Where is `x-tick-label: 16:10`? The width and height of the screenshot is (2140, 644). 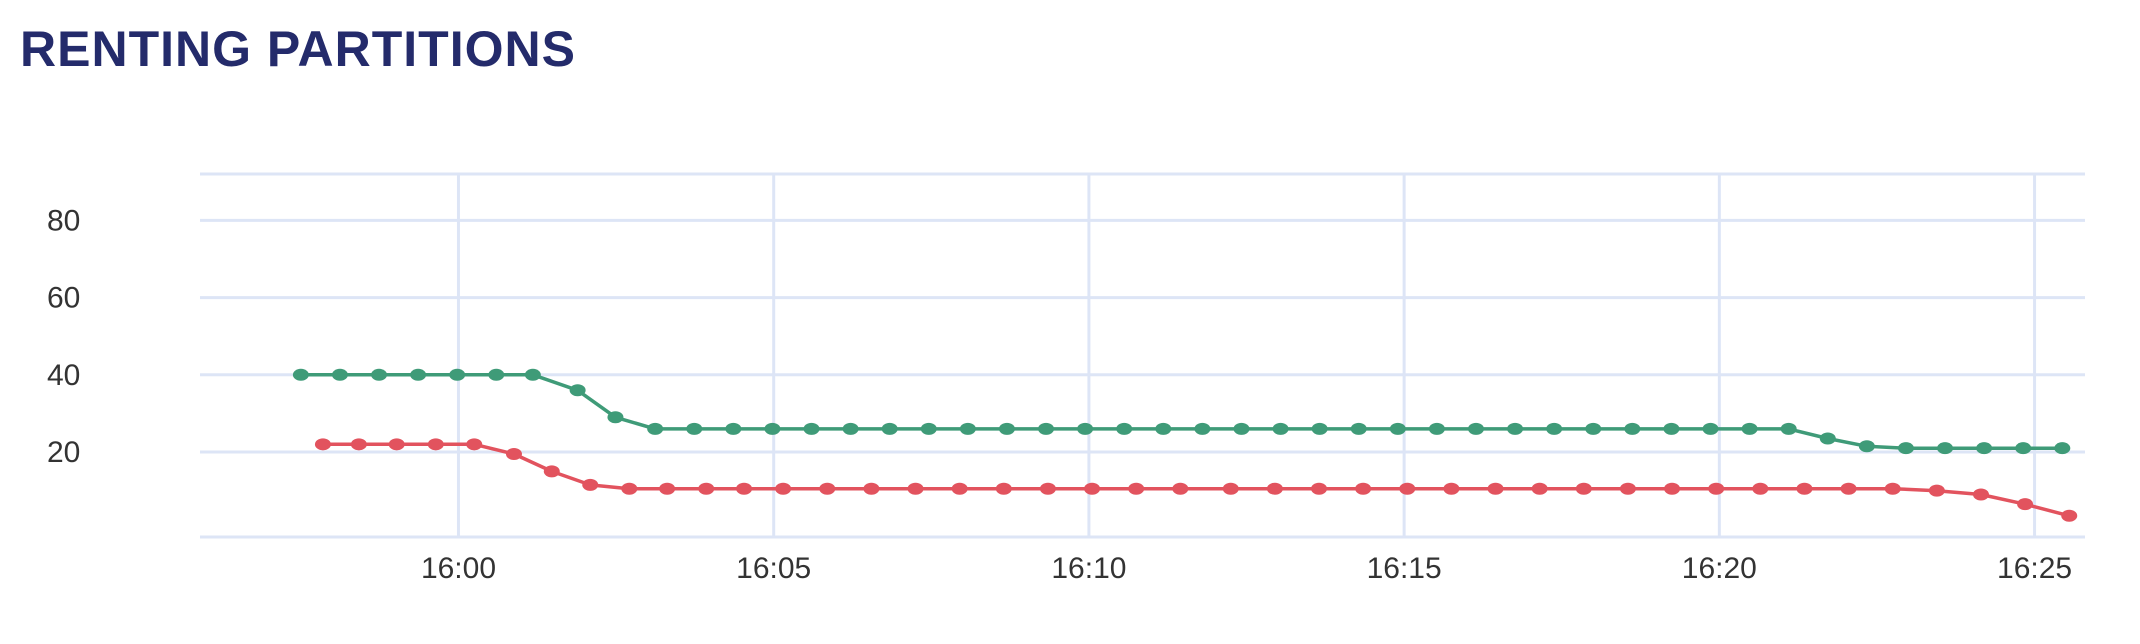
x-tick-label: 16:10 is located at coordinates (1088, 568).